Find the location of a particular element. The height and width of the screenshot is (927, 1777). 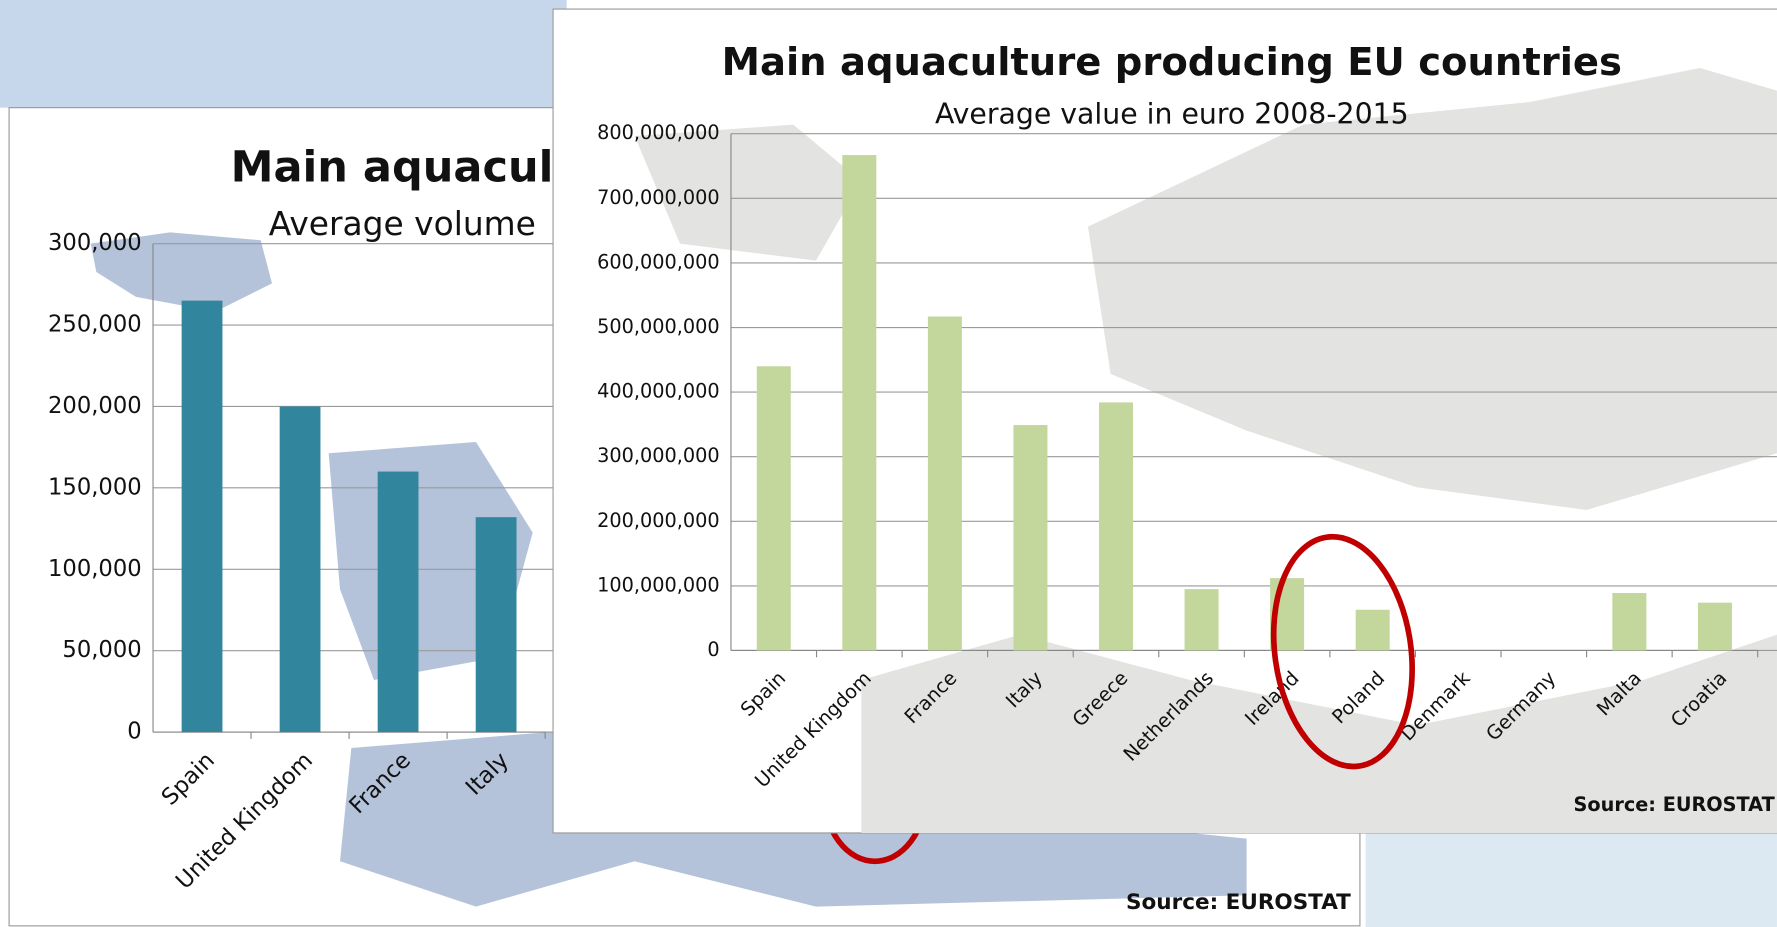

highlight-ellipse is located at coordinates (1342, 651).